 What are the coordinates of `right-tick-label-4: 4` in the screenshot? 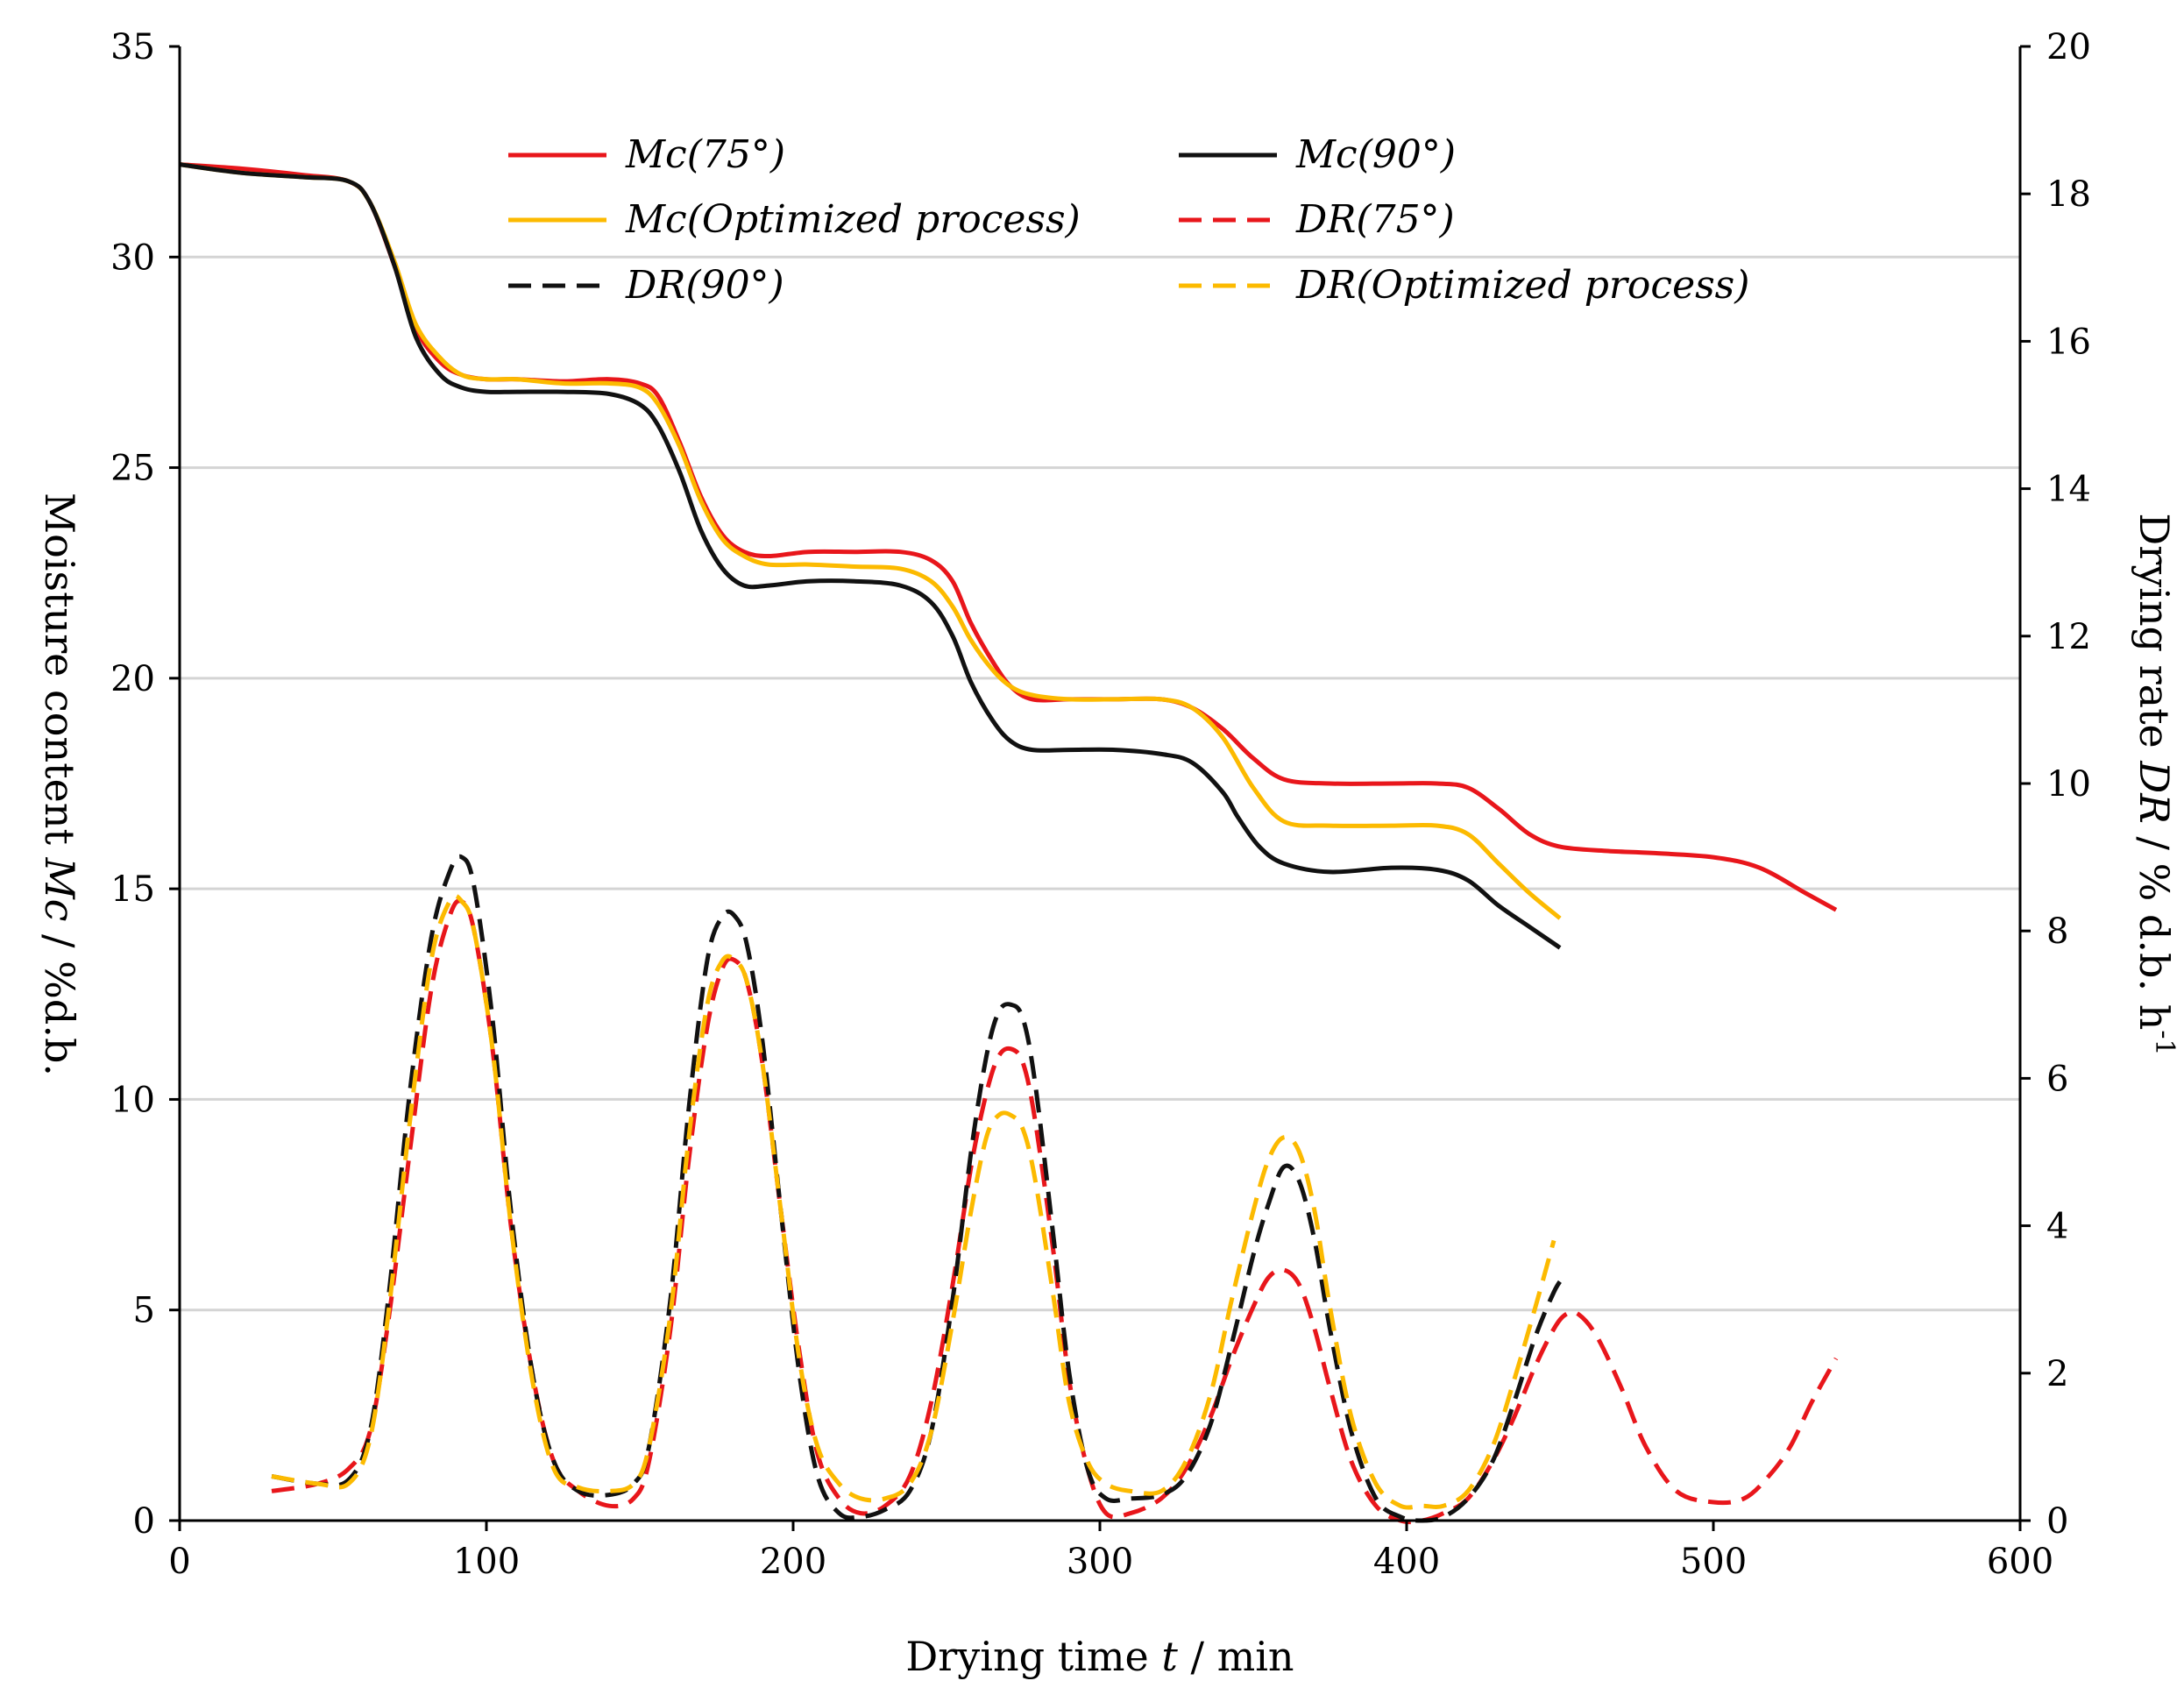 It's located at (2057, 1227).